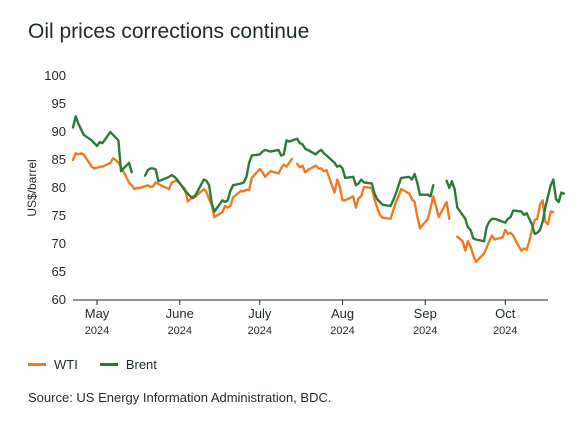 The height and width of the screenshot is (431, 575). Describe the element at coordinates (59, 103) in the screenshot. I see `y-tick-label: 95` at that location.